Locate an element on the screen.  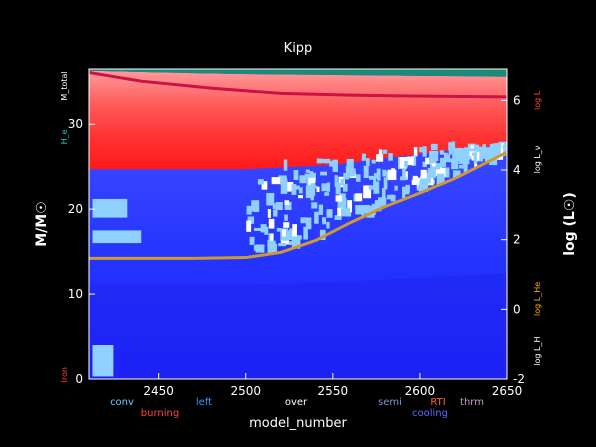
y2-axis: -2 0 2 4 6 is located at coordinates (513, 239).